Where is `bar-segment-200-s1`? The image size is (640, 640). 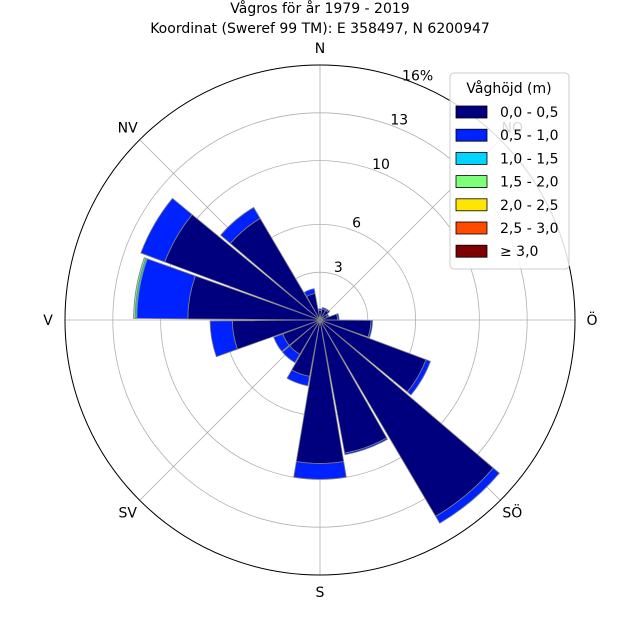
bar-segment-200-s1 is located at coordinates (298, 378).